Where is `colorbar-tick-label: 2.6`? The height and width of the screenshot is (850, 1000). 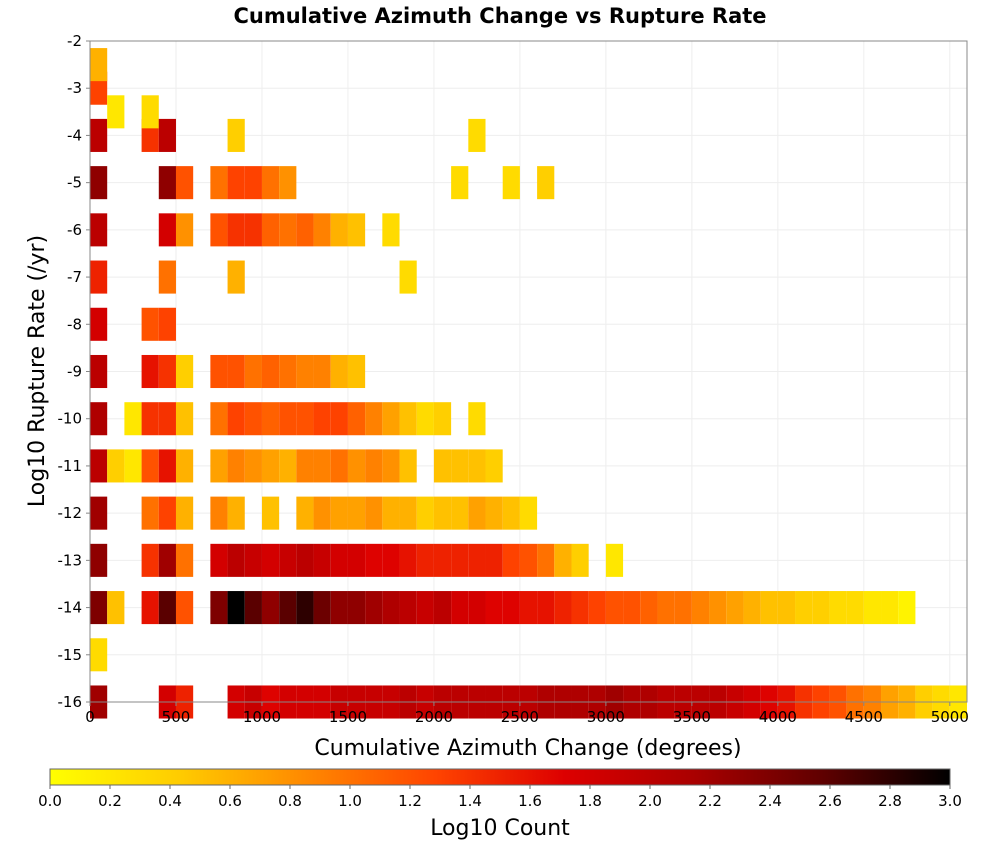
colorbar-tick-label: 2.6 is located at coordinates (830, 801).